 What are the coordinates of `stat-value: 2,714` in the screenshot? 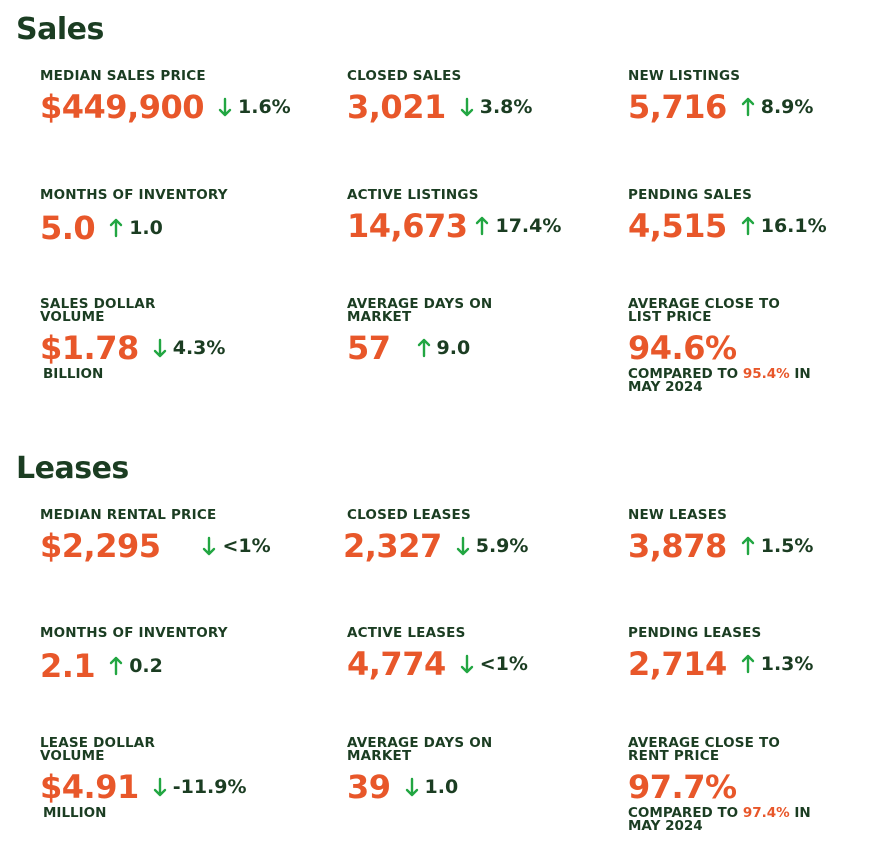 It's located at (677, 664).